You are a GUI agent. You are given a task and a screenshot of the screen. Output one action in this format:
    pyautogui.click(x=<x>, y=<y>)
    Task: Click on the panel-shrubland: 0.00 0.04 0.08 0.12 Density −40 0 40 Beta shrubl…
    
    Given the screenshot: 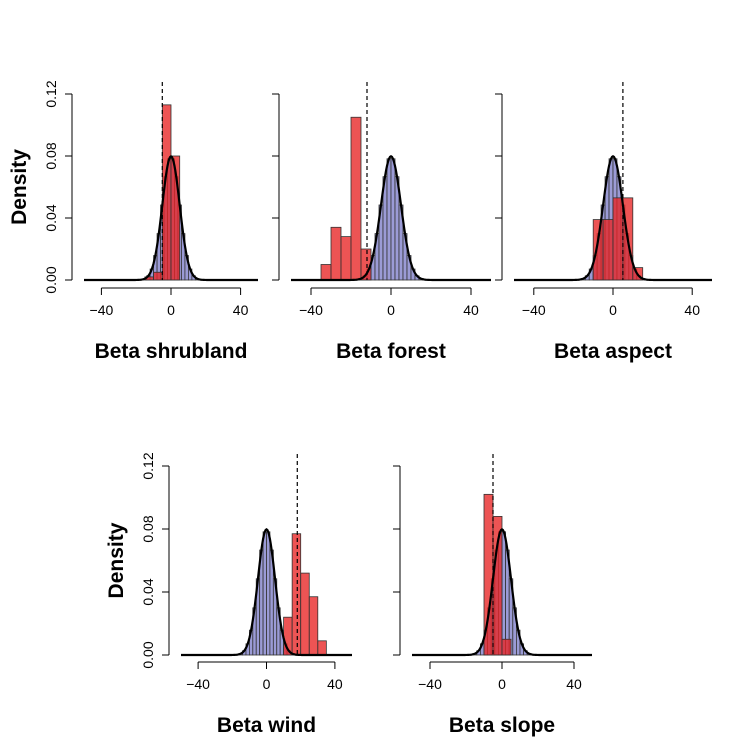 What is the action you would take?
    pyautogui.click(x=133, y=221)
    